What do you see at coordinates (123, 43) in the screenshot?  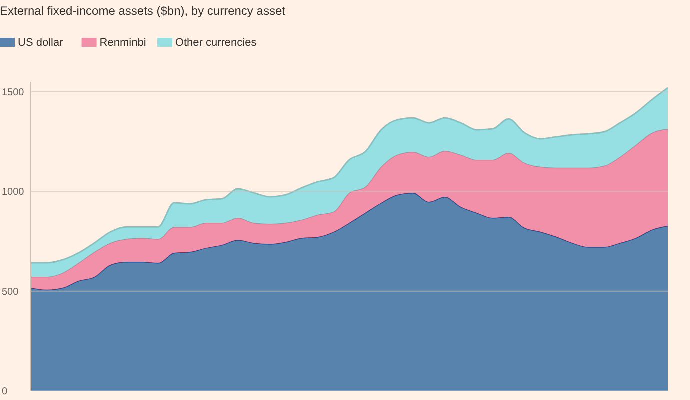 I see `legend-label: Renminbi` at bounding box center [123, 43].